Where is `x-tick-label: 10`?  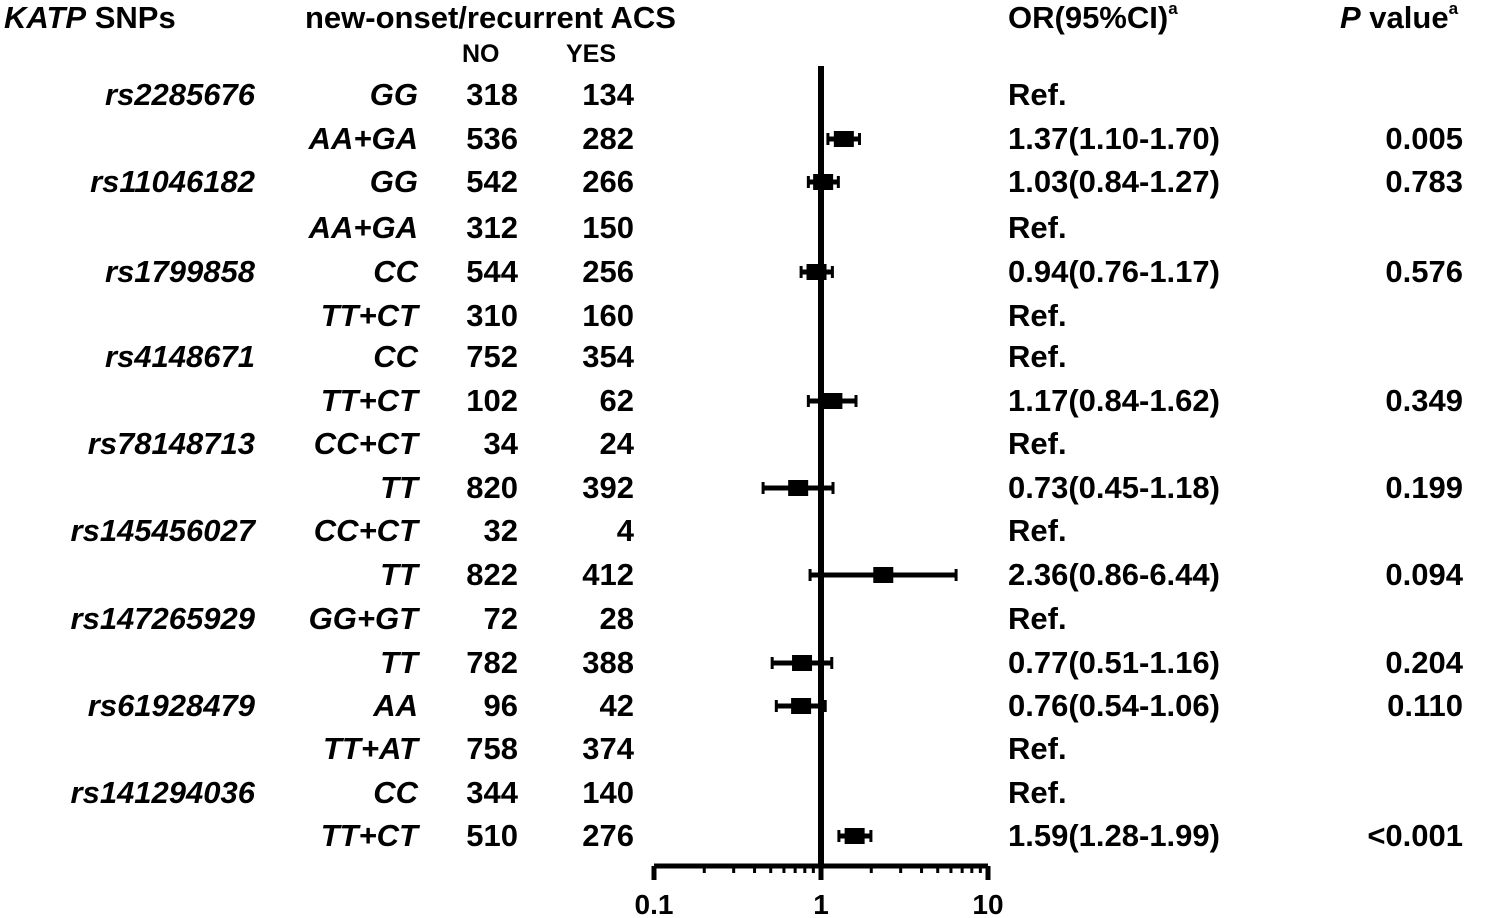 x-tick-label: 10 is located at coordinates (987, 903).